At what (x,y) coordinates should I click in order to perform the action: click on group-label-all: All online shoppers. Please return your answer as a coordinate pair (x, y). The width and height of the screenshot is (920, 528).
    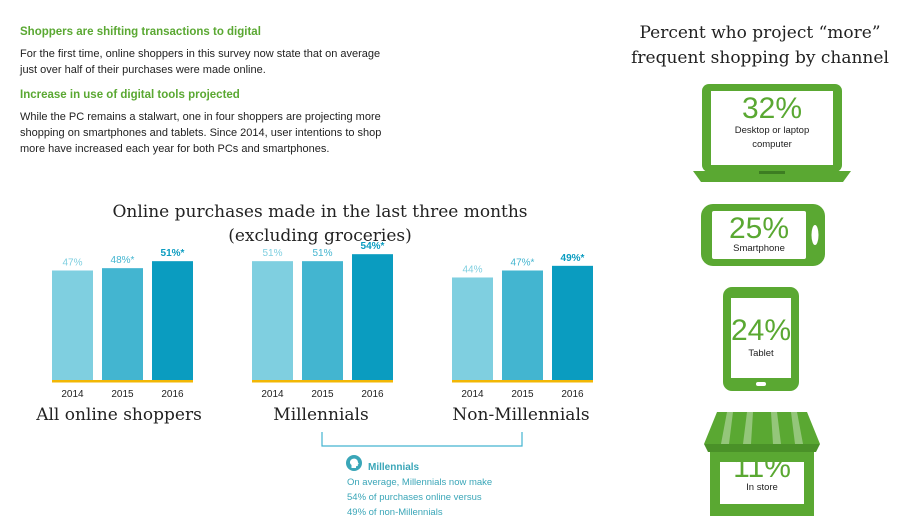
    Looking at the image, I should click on (119, 415).